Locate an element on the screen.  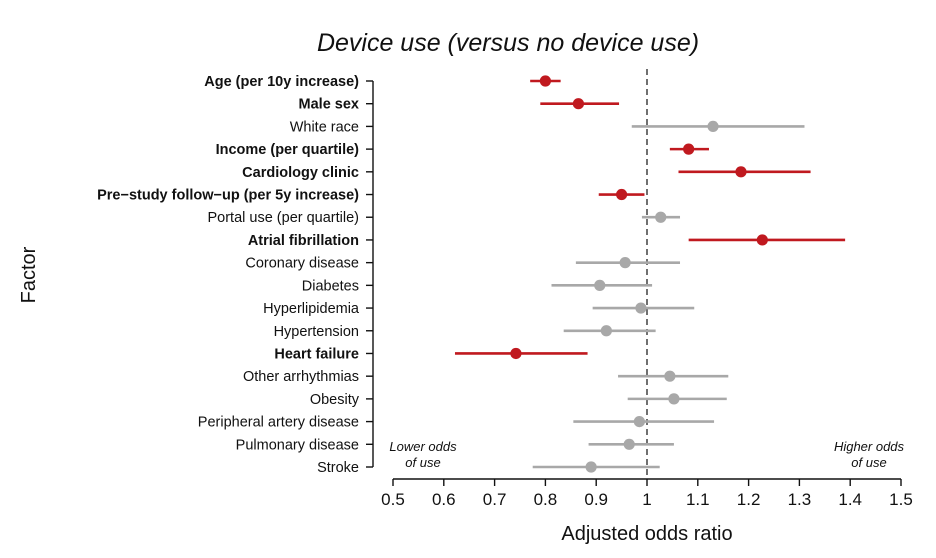
factor-label: Male sex is located at coordinates (329, 105).